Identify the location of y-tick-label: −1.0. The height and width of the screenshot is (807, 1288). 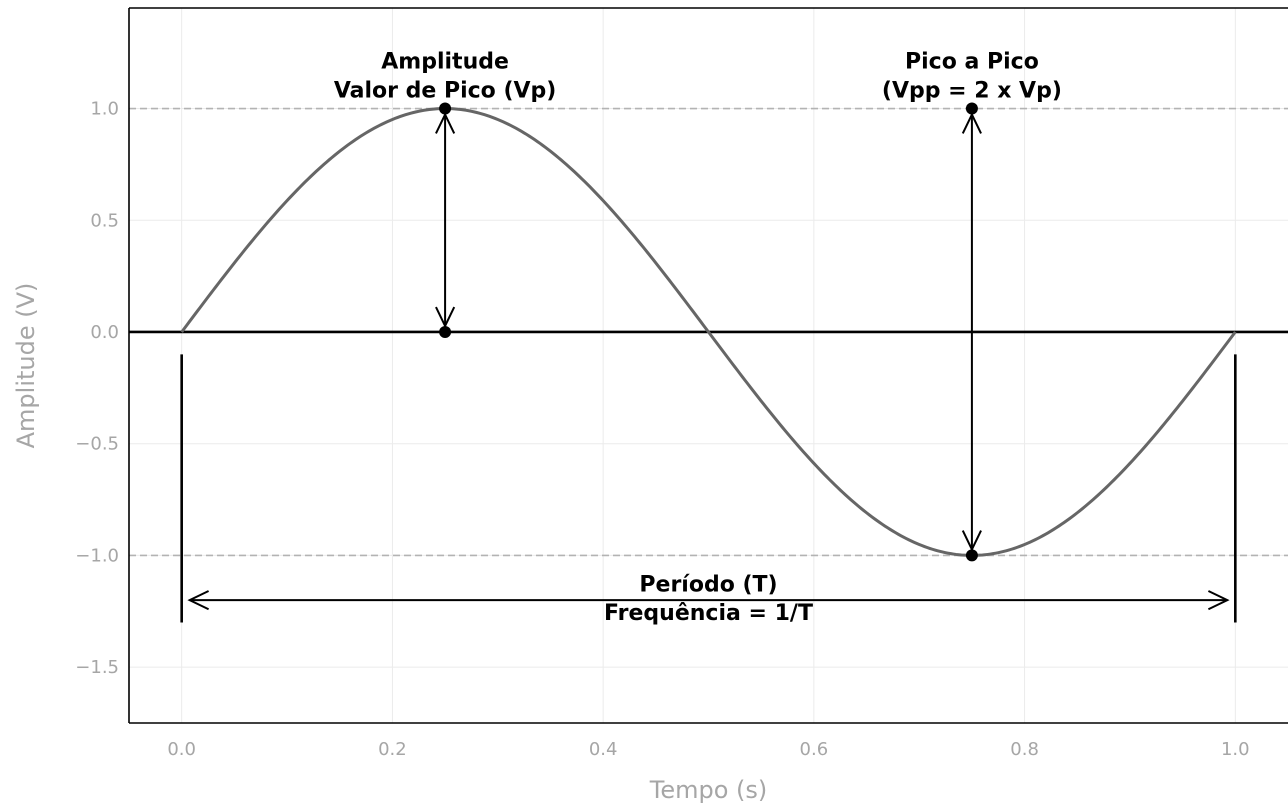
(97, 555).